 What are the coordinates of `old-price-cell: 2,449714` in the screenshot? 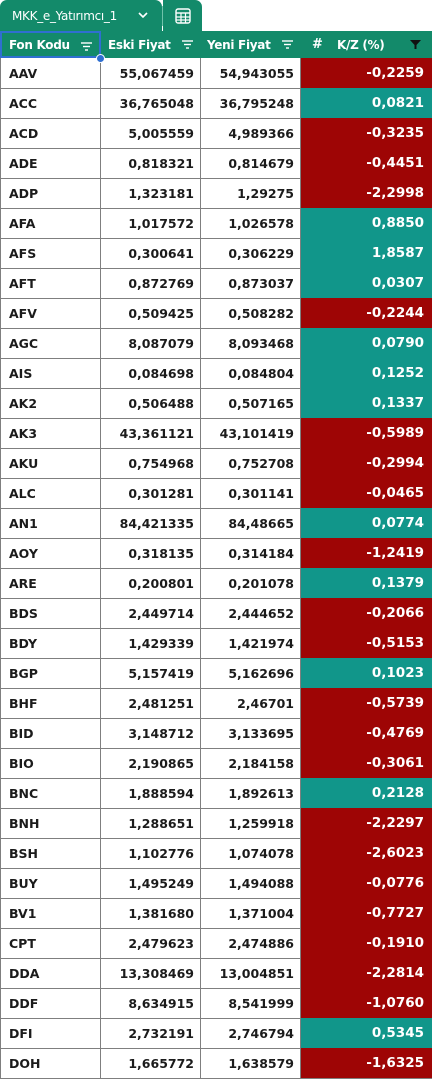 It's located at (151, 613).